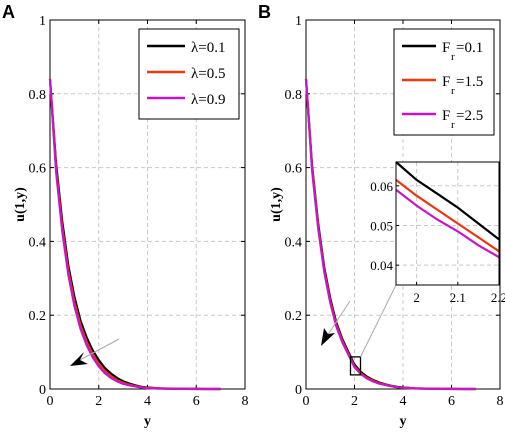  I want to click on inset-y-tick-label: 0.05, so click(381, 225).